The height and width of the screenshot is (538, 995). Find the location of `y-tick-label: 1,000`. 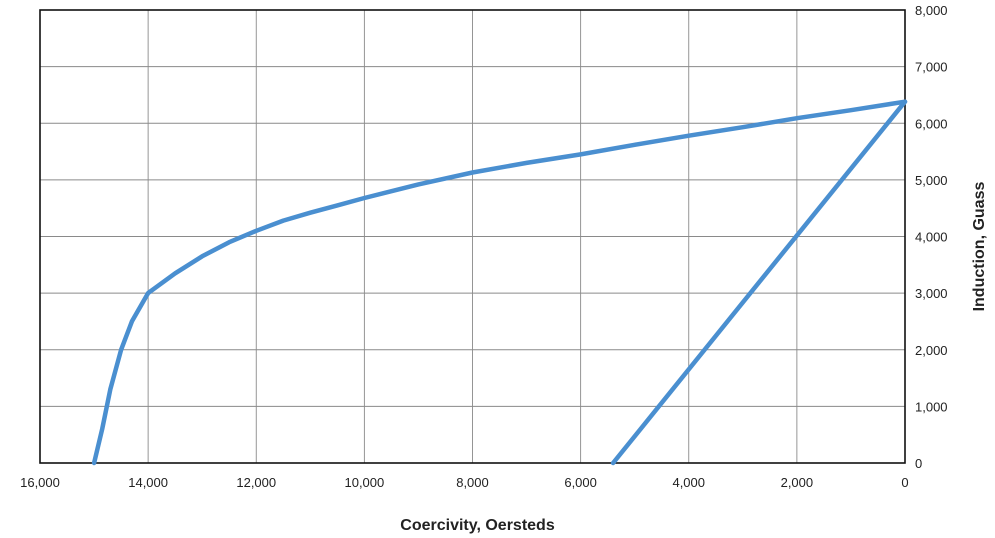

y-tick-label: 1,000 is located at coordinates (931, 406).